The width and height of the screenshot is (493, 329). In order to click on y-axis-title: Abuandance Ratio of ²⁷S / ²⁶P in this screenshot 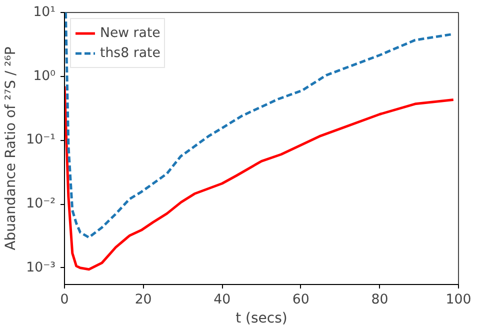, I will do `click(11, 148)`.